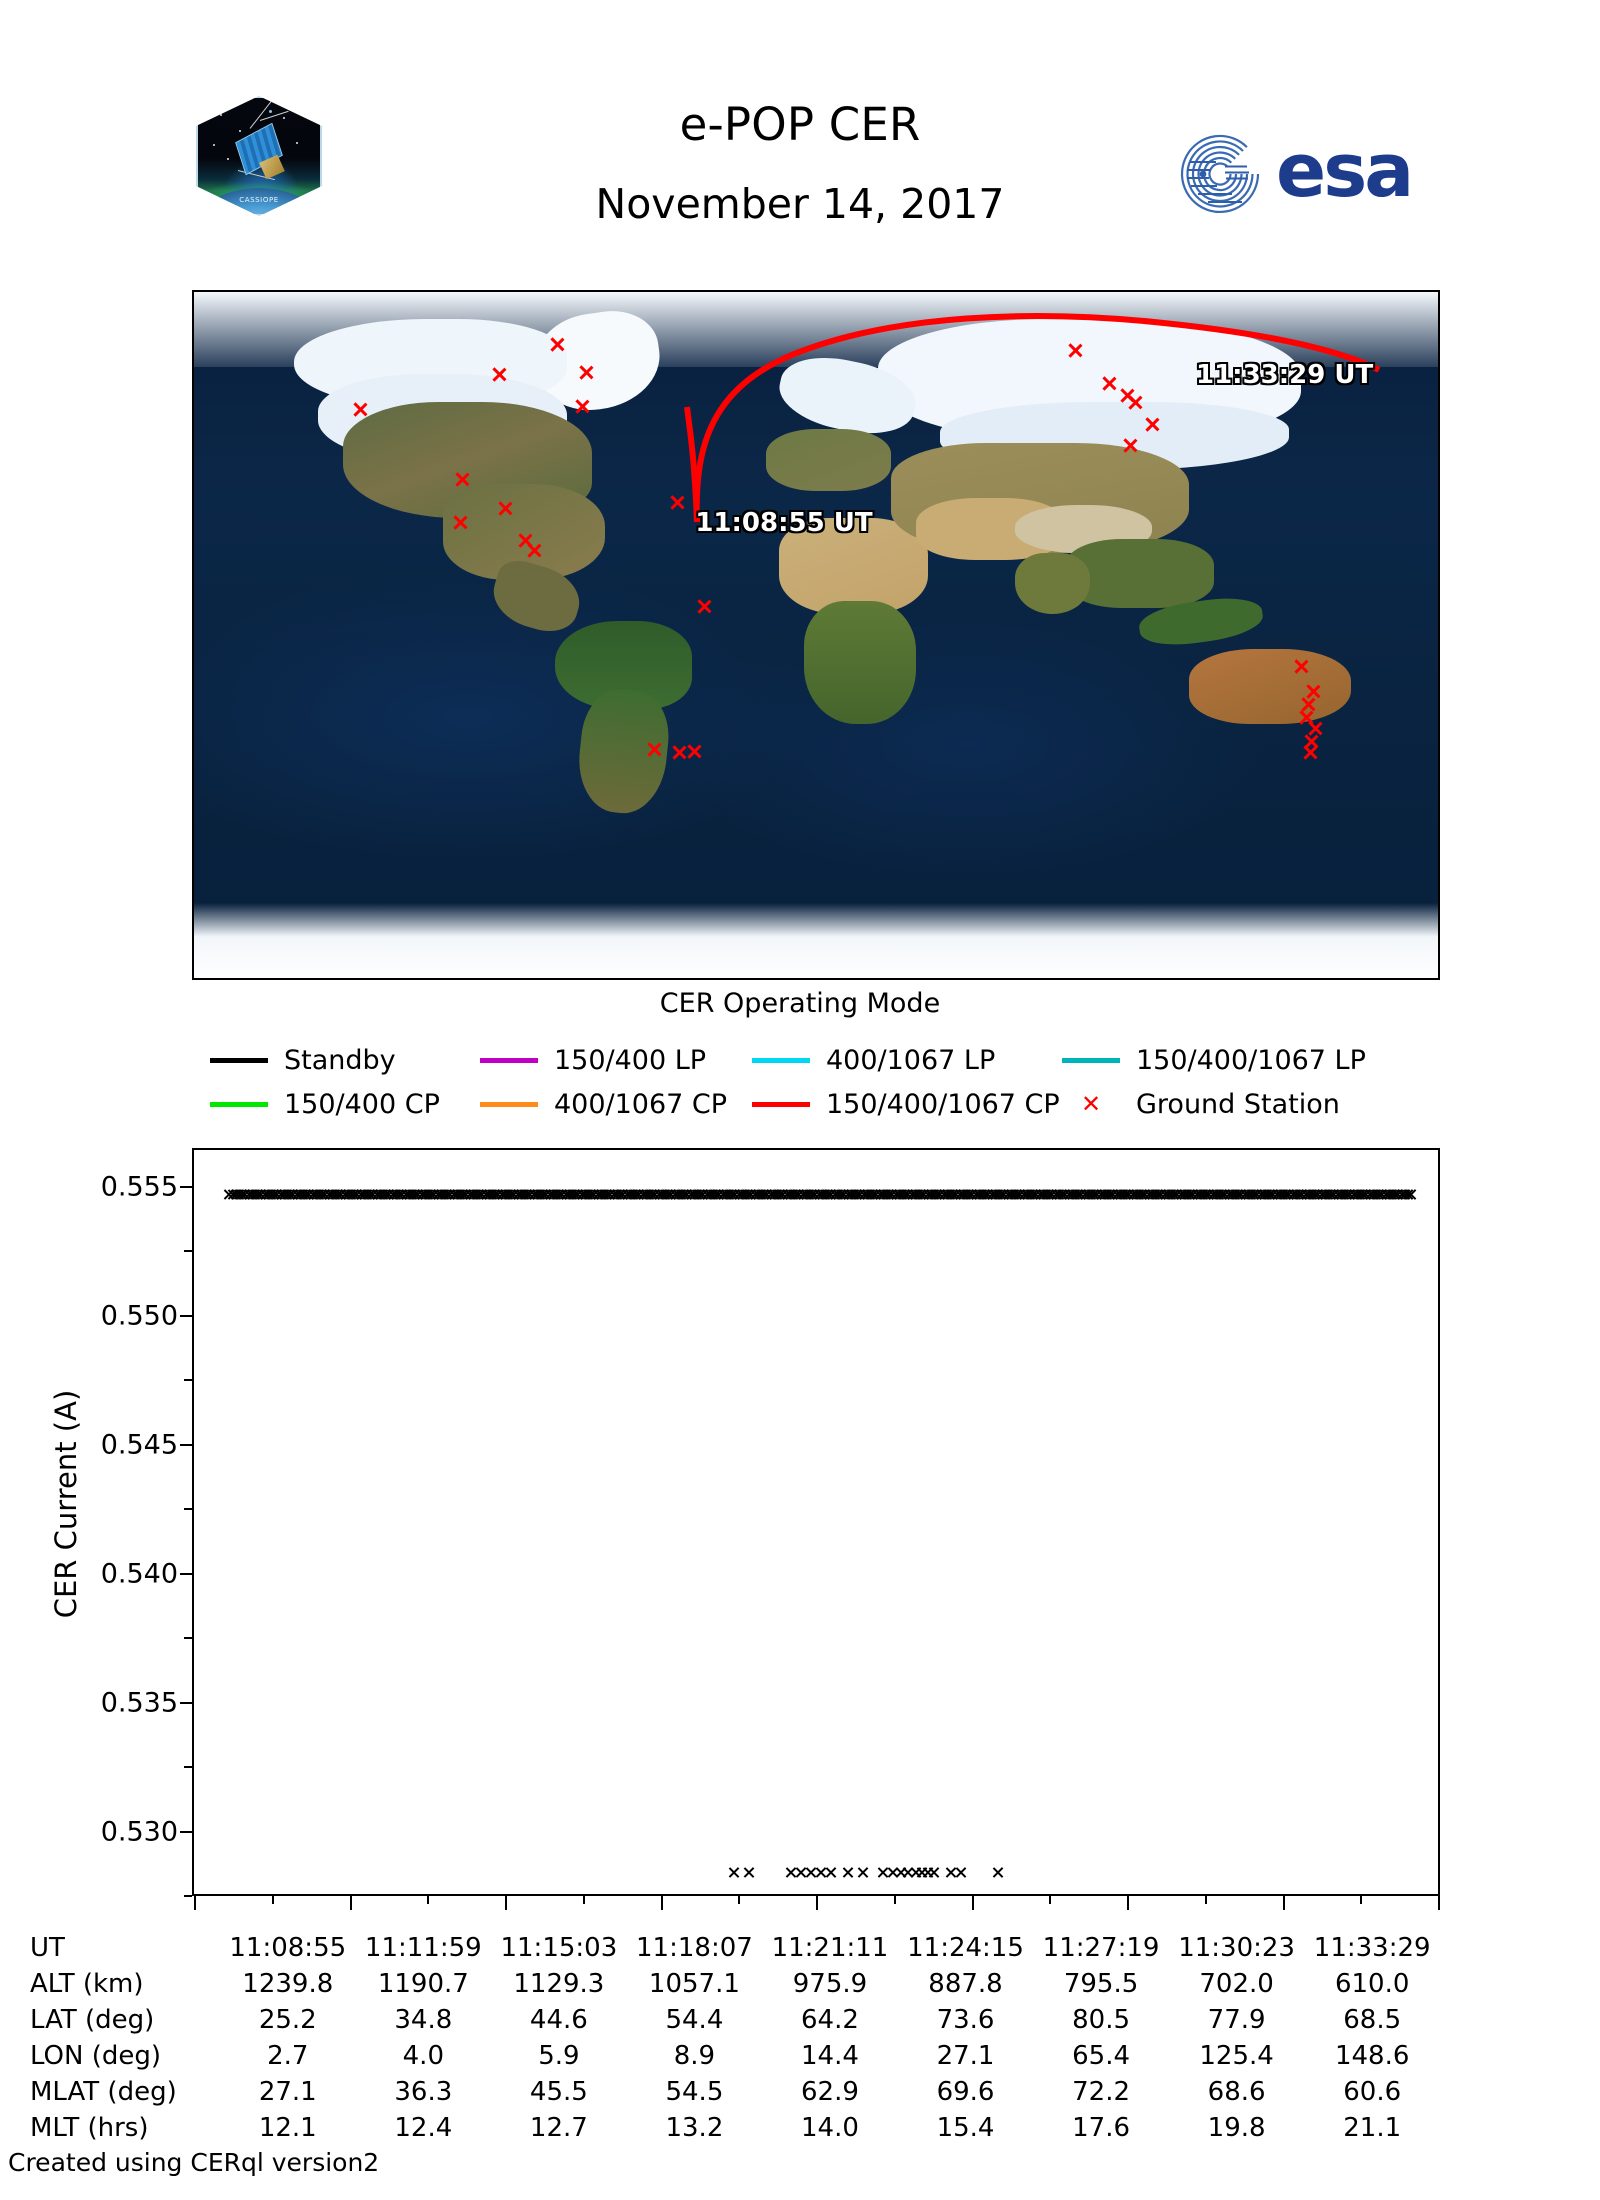  I want to click on table-cell: 11:18:07, so click(694, 1948).